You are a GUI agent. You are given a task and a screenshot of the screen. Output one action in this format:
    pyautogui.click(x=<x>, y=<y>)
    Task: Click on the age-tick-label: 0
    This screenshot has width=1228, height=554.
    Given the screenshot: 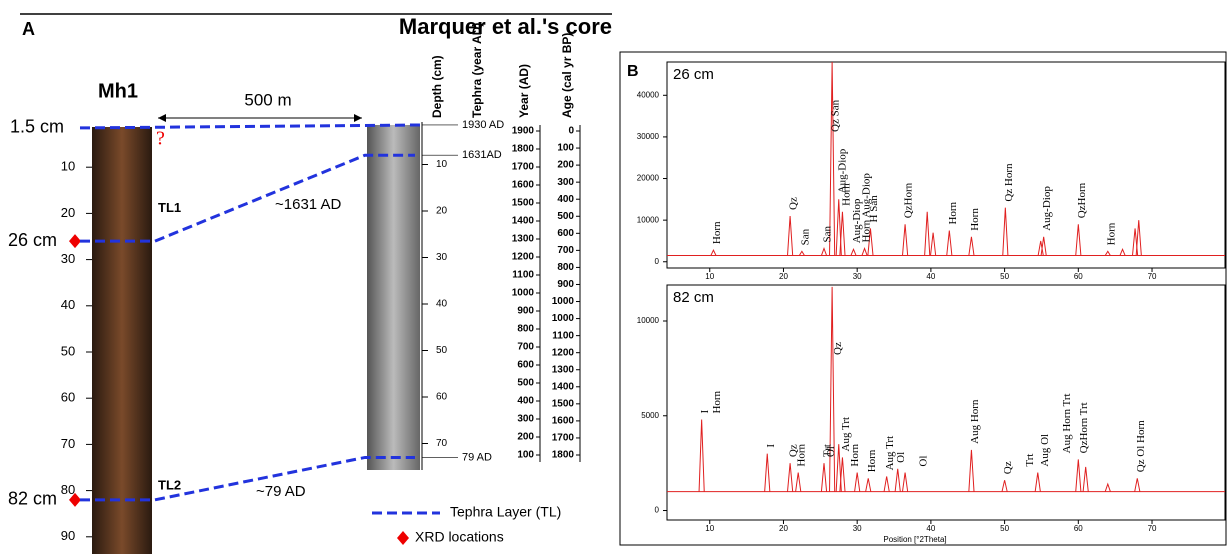 What is the action you would take?
    pyautogui.click(x=571, y=131)
    